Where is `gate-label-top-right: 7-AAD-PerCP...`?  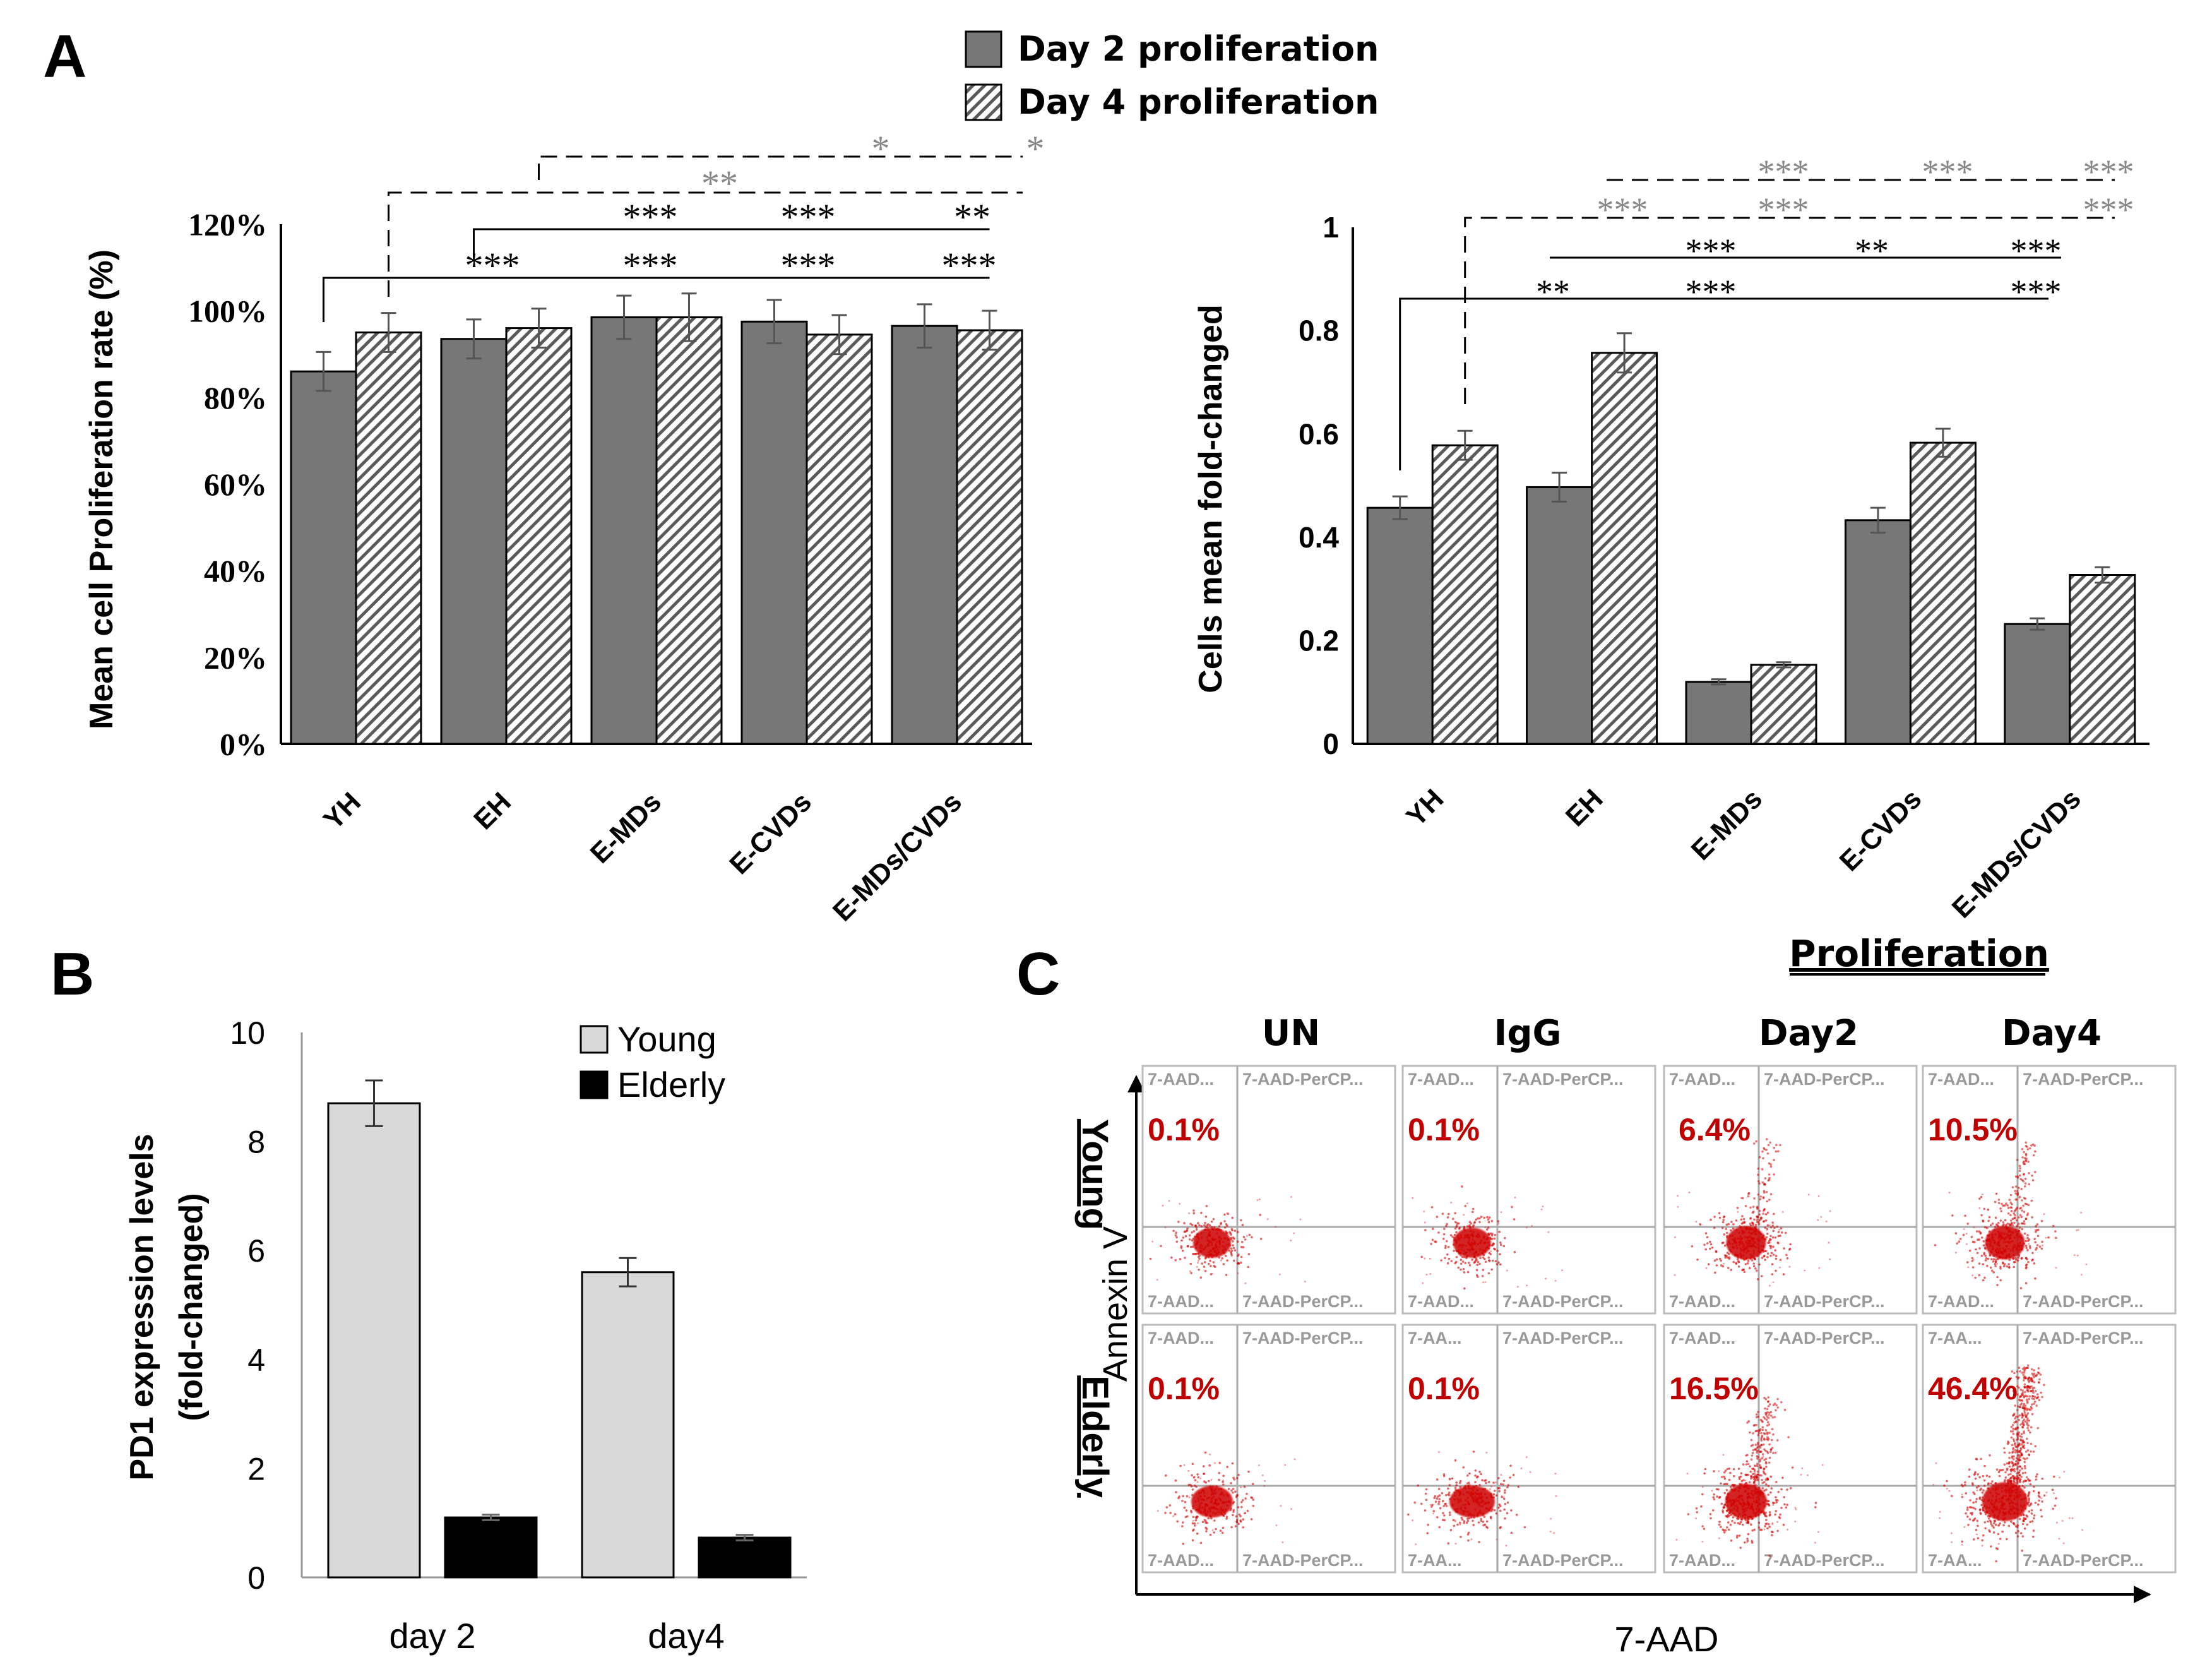
gate-label-top-right: 7-AAD-PerCP... is located at coordinates (1825, 1338).